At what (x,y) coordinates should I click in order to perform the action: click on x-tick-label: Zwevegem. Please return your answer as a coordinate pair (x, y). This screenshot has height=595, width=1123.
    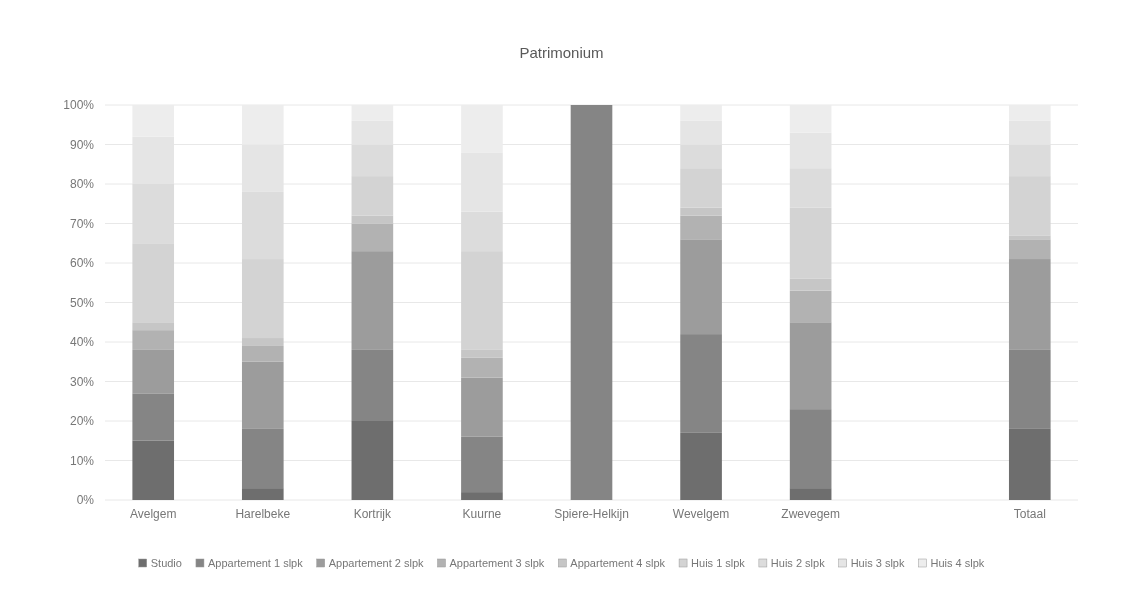
    Looking at the image, I should click on (810, 513).